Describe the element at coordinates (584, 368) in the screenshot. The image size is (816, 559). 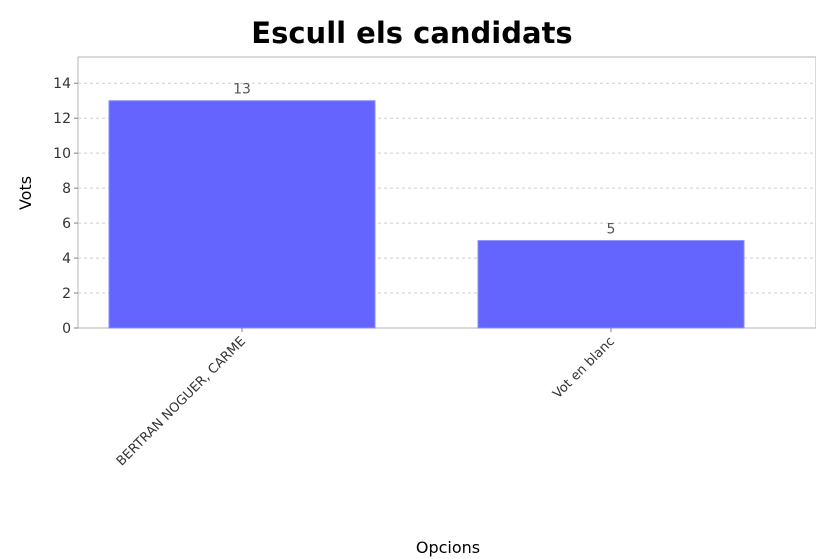
I see `x-category-label: Vot en blanc` at that location.